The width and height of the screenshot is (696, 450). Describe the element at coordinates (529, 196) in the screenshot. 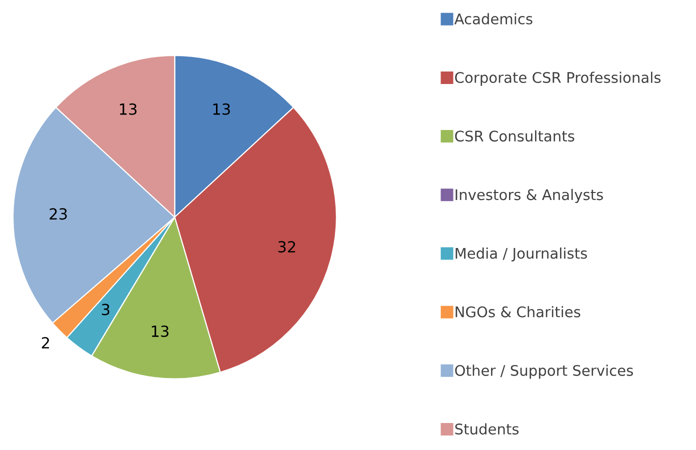

I see `legend-label: Investors & Analysts` at that location.